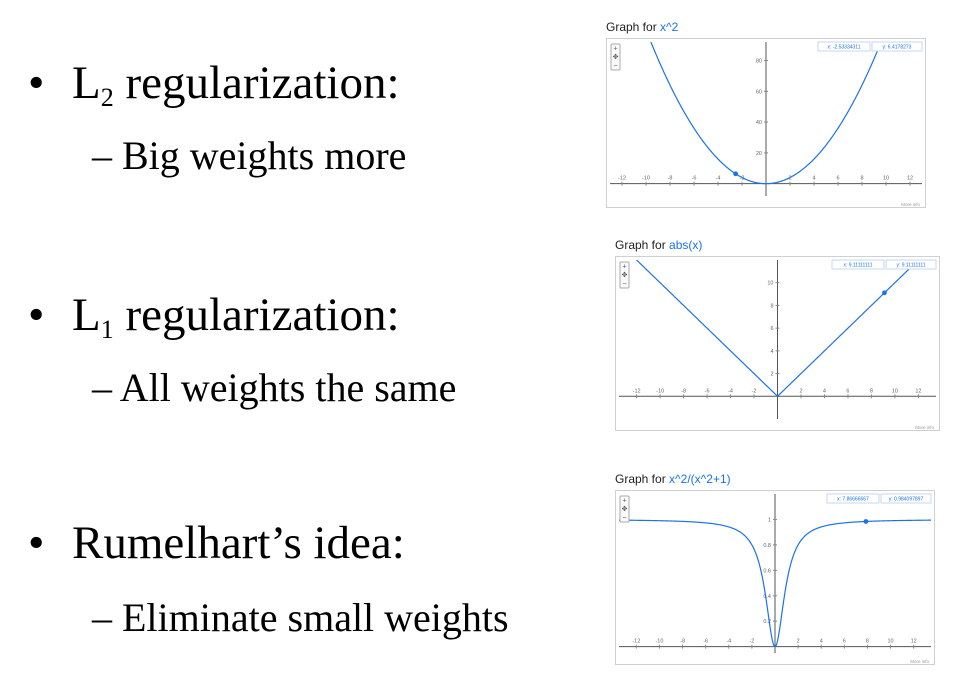  I want to click on y-tick-label: 2, so click(771, 375).